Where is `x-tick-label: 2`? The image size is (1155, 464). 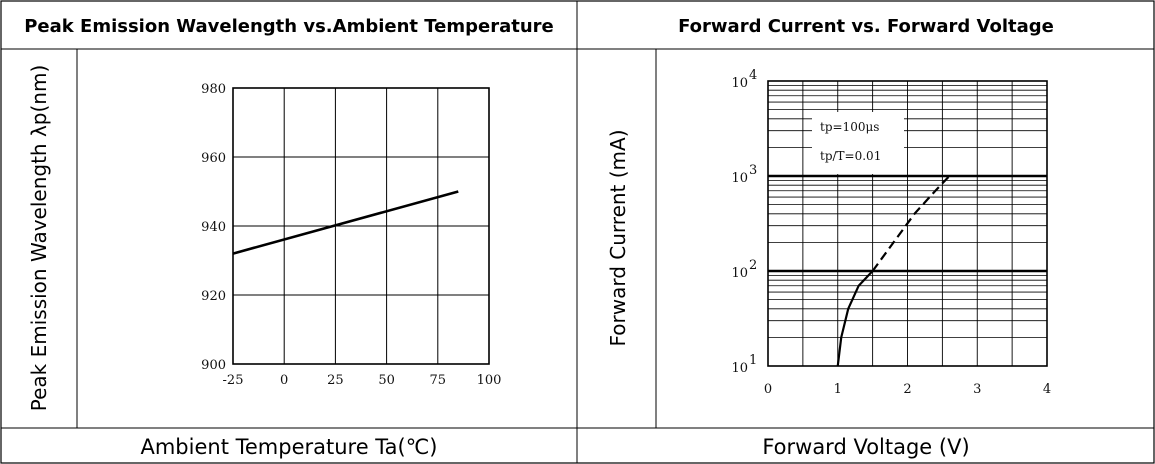 x-tick-label: 2 is located at coordinates (907, 389).